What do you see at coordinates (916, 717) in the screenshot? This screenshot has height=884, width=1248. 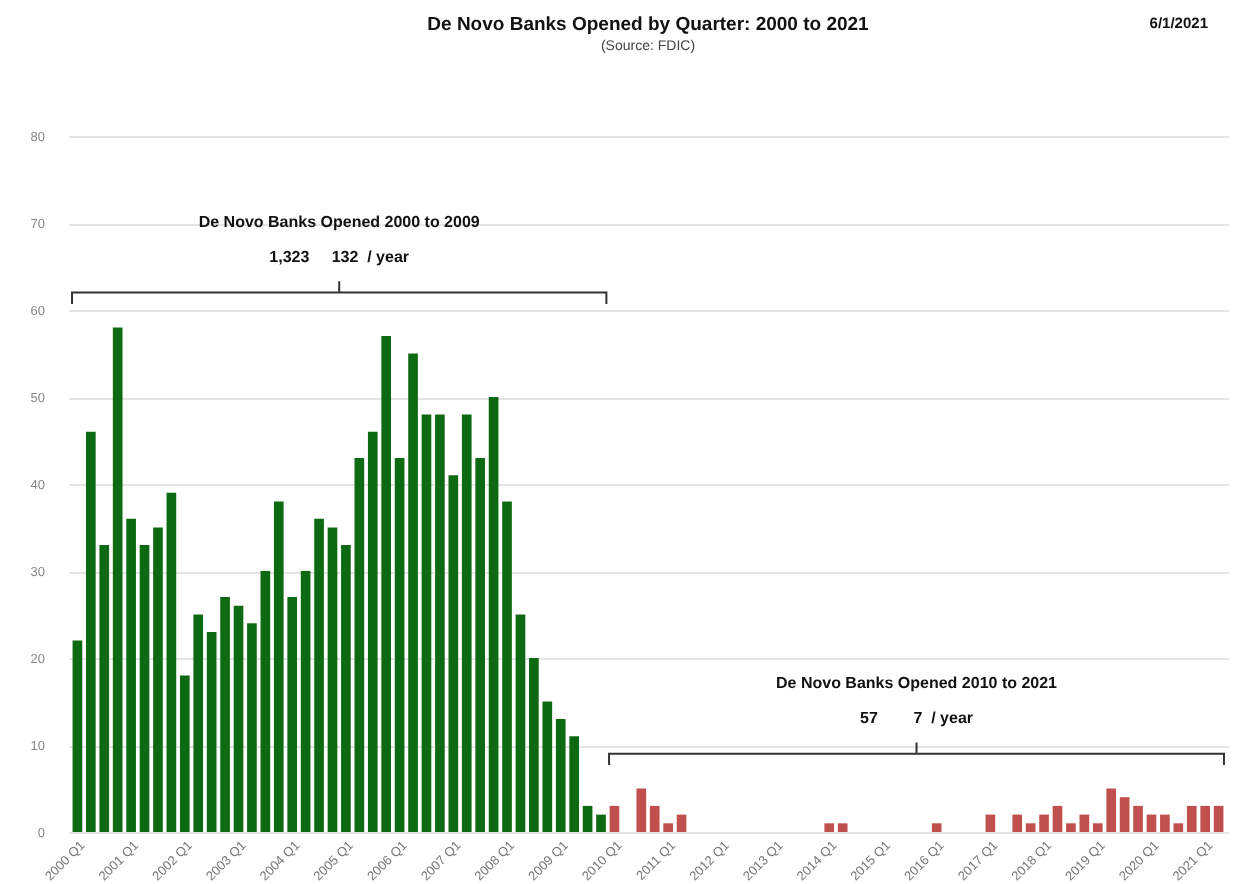 I see `annotation: 57 7 / year` at bounding box center [916, 717].